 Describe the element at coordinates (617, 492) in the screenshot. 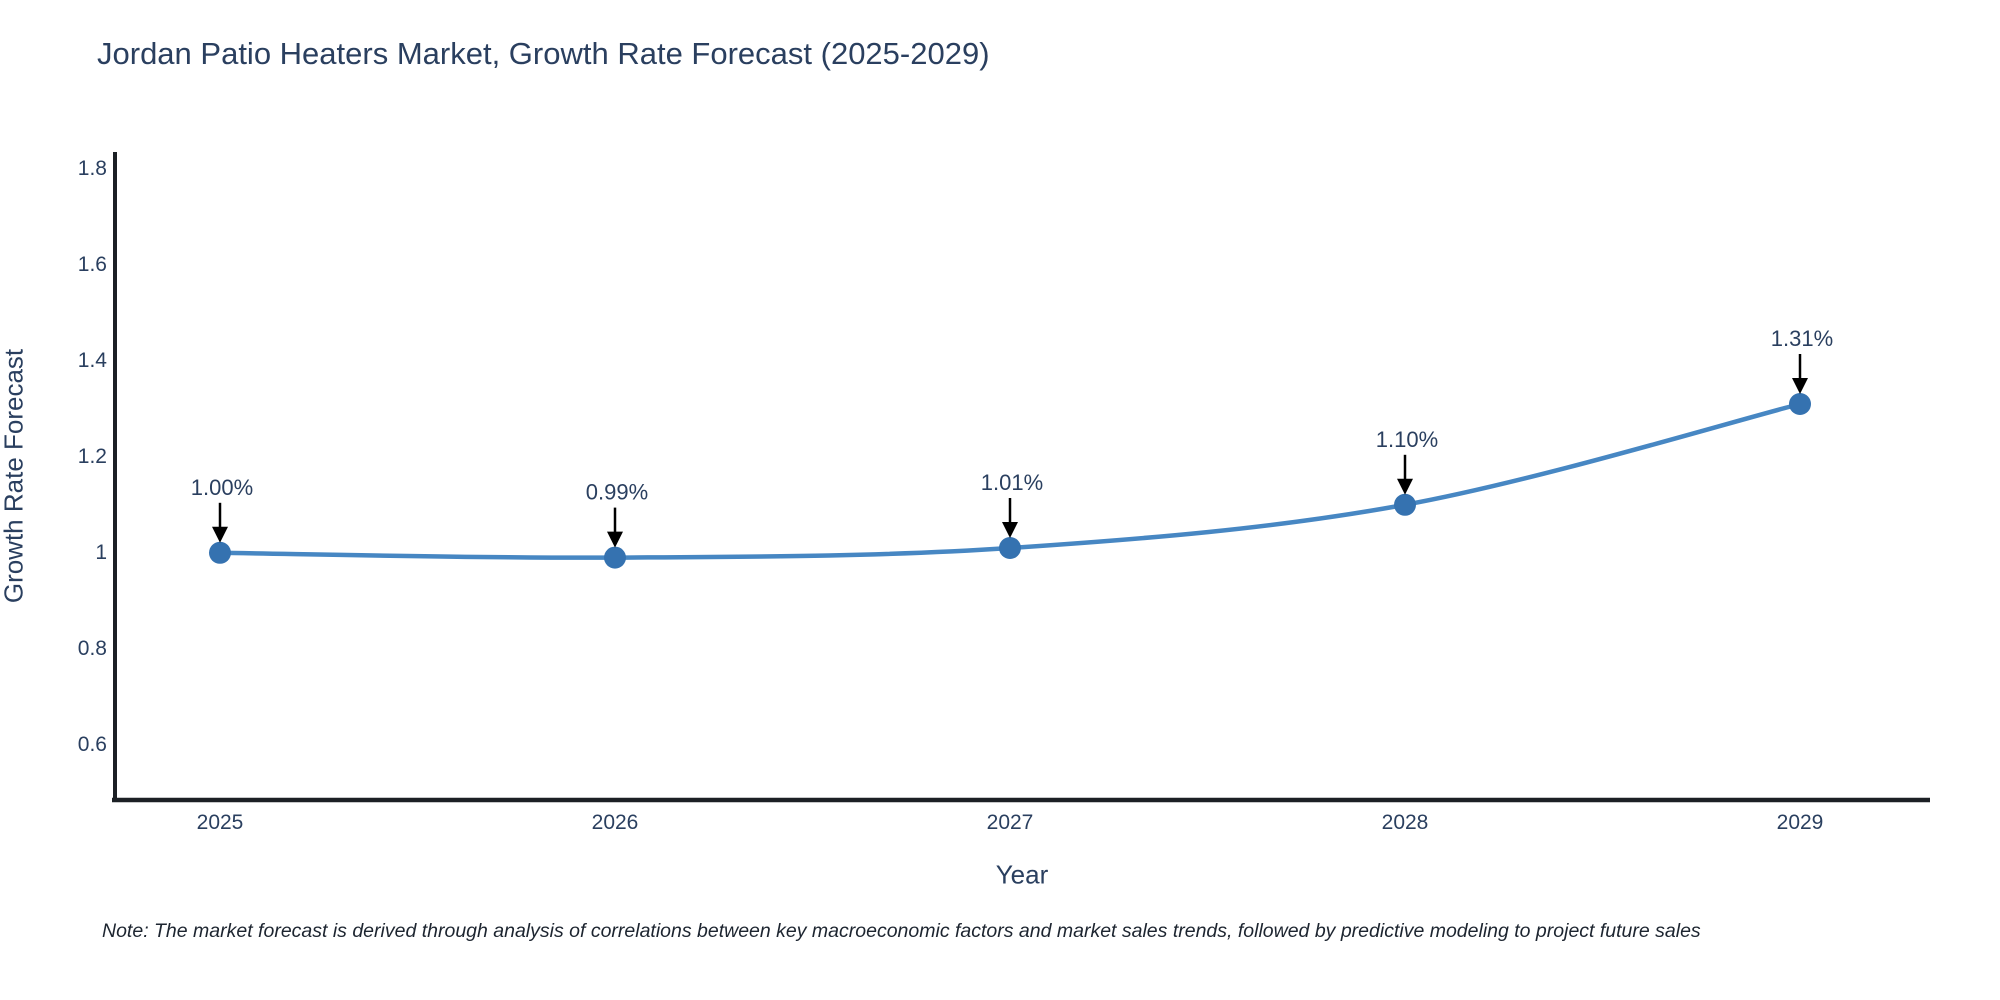

I see `point-value-label: 0.99%` at that location.